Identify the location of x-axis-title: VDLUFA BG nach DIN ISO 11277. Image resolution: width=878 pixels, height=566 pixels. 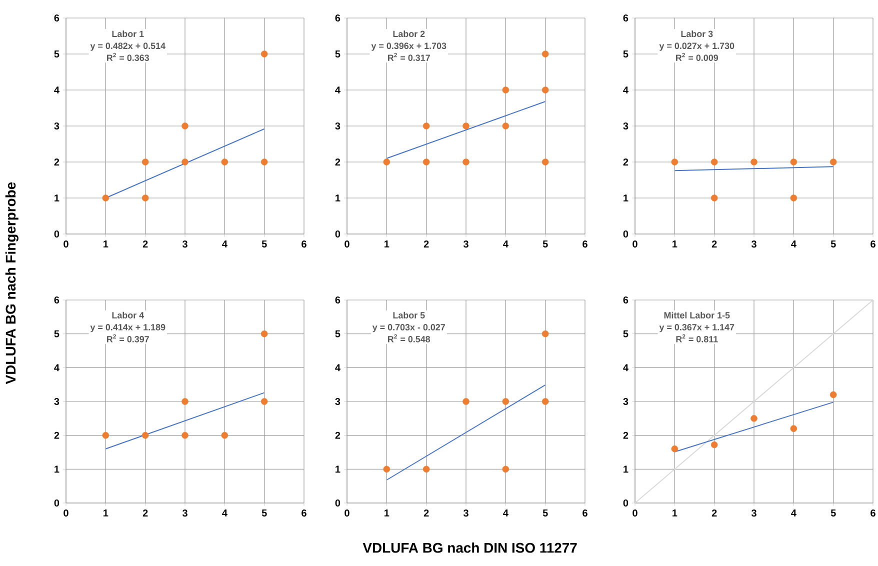
(469, 547).